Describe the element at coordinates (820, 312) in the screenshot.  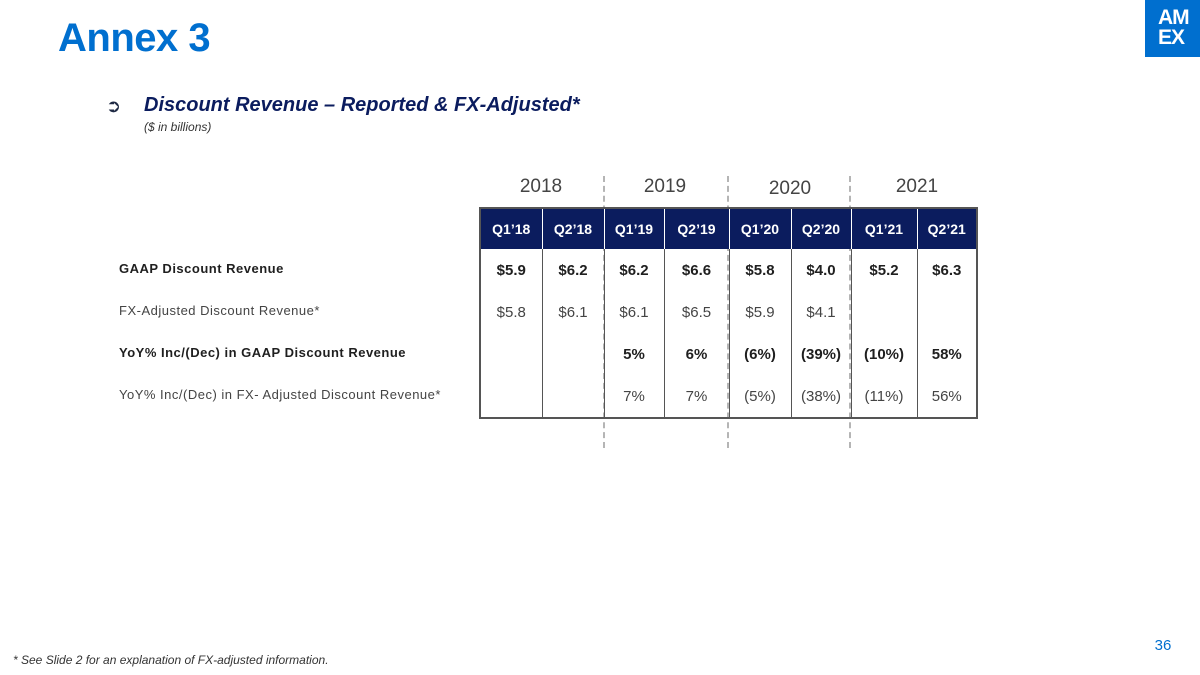
I see `table-cell: $4.1` at that location.